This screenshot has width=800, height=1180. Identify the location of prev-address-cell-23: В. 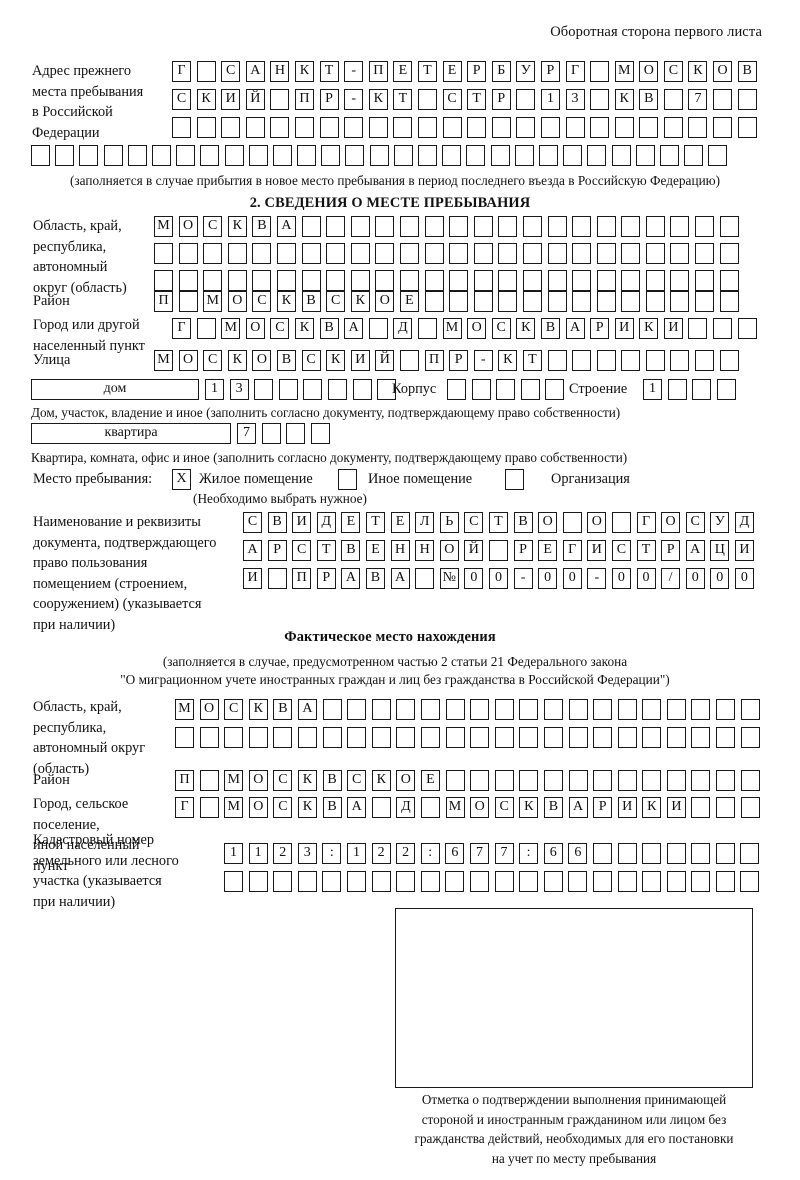
(747, 71).